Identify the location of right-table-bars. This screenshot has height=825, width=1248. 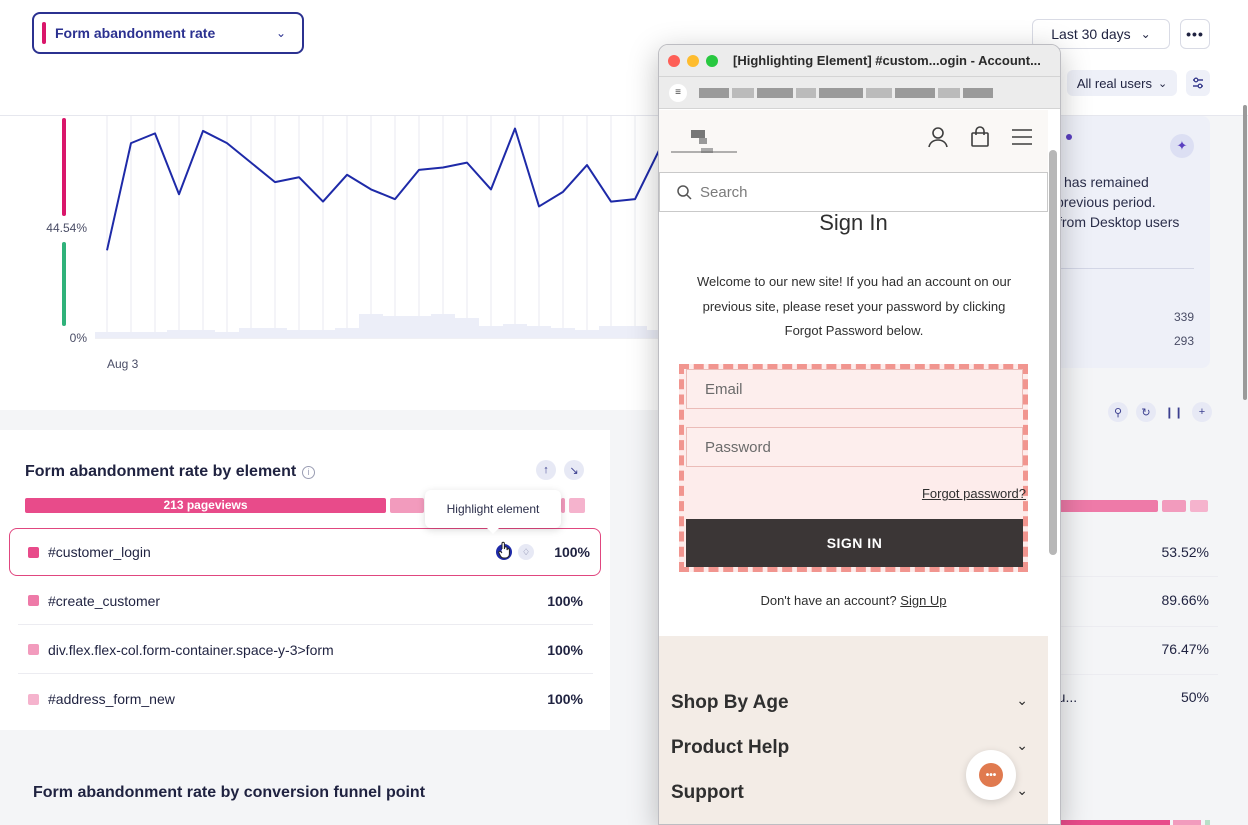
(1133, 506).